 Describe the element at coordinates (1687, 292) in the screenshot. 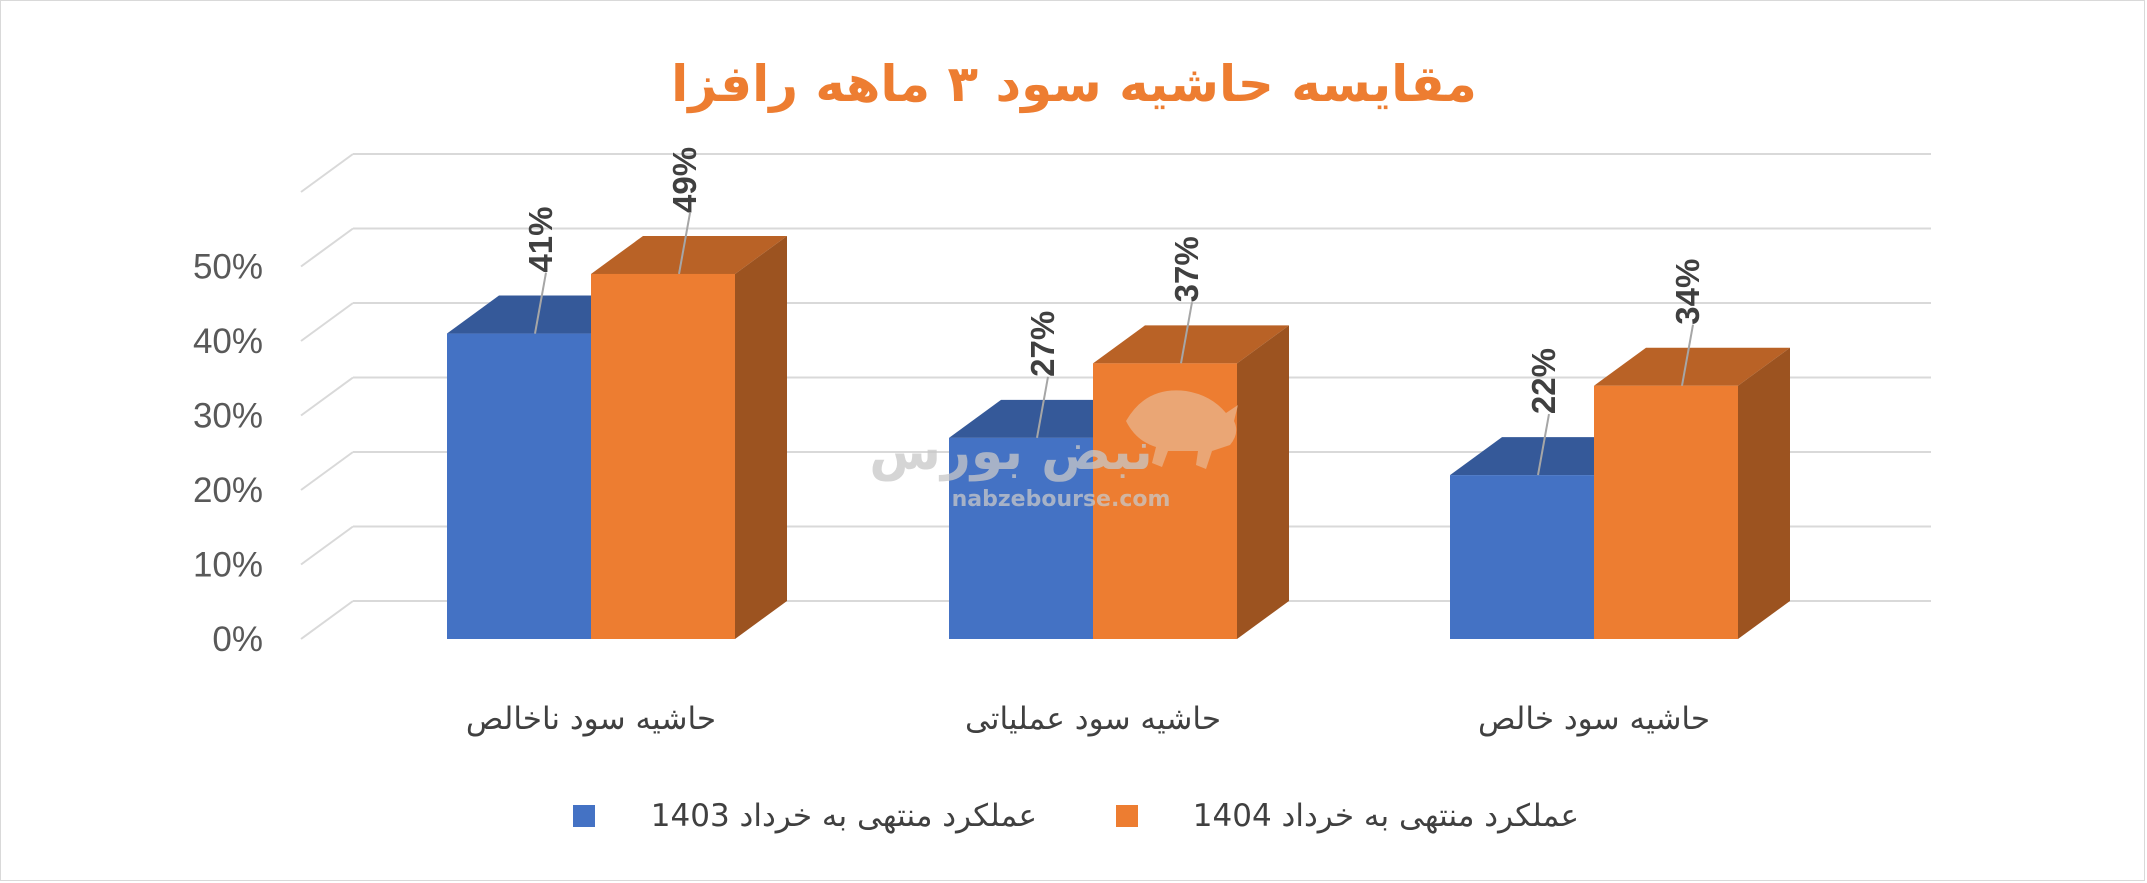

I see `data-label: 34%` at that location.